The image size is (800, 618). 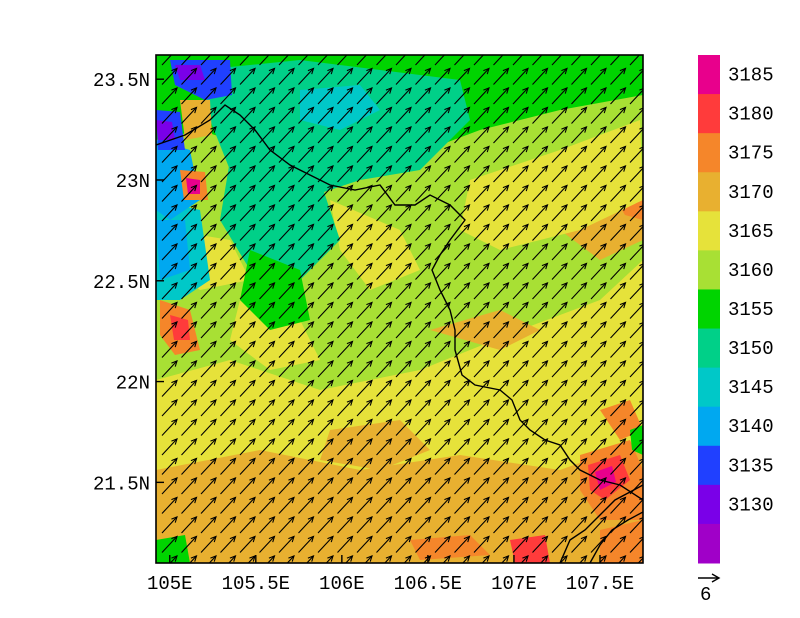 What do you see at coordinates (751, 349) in the screenshot?
I see `colorbar-label: 3150` at bounding box center [751, 349].